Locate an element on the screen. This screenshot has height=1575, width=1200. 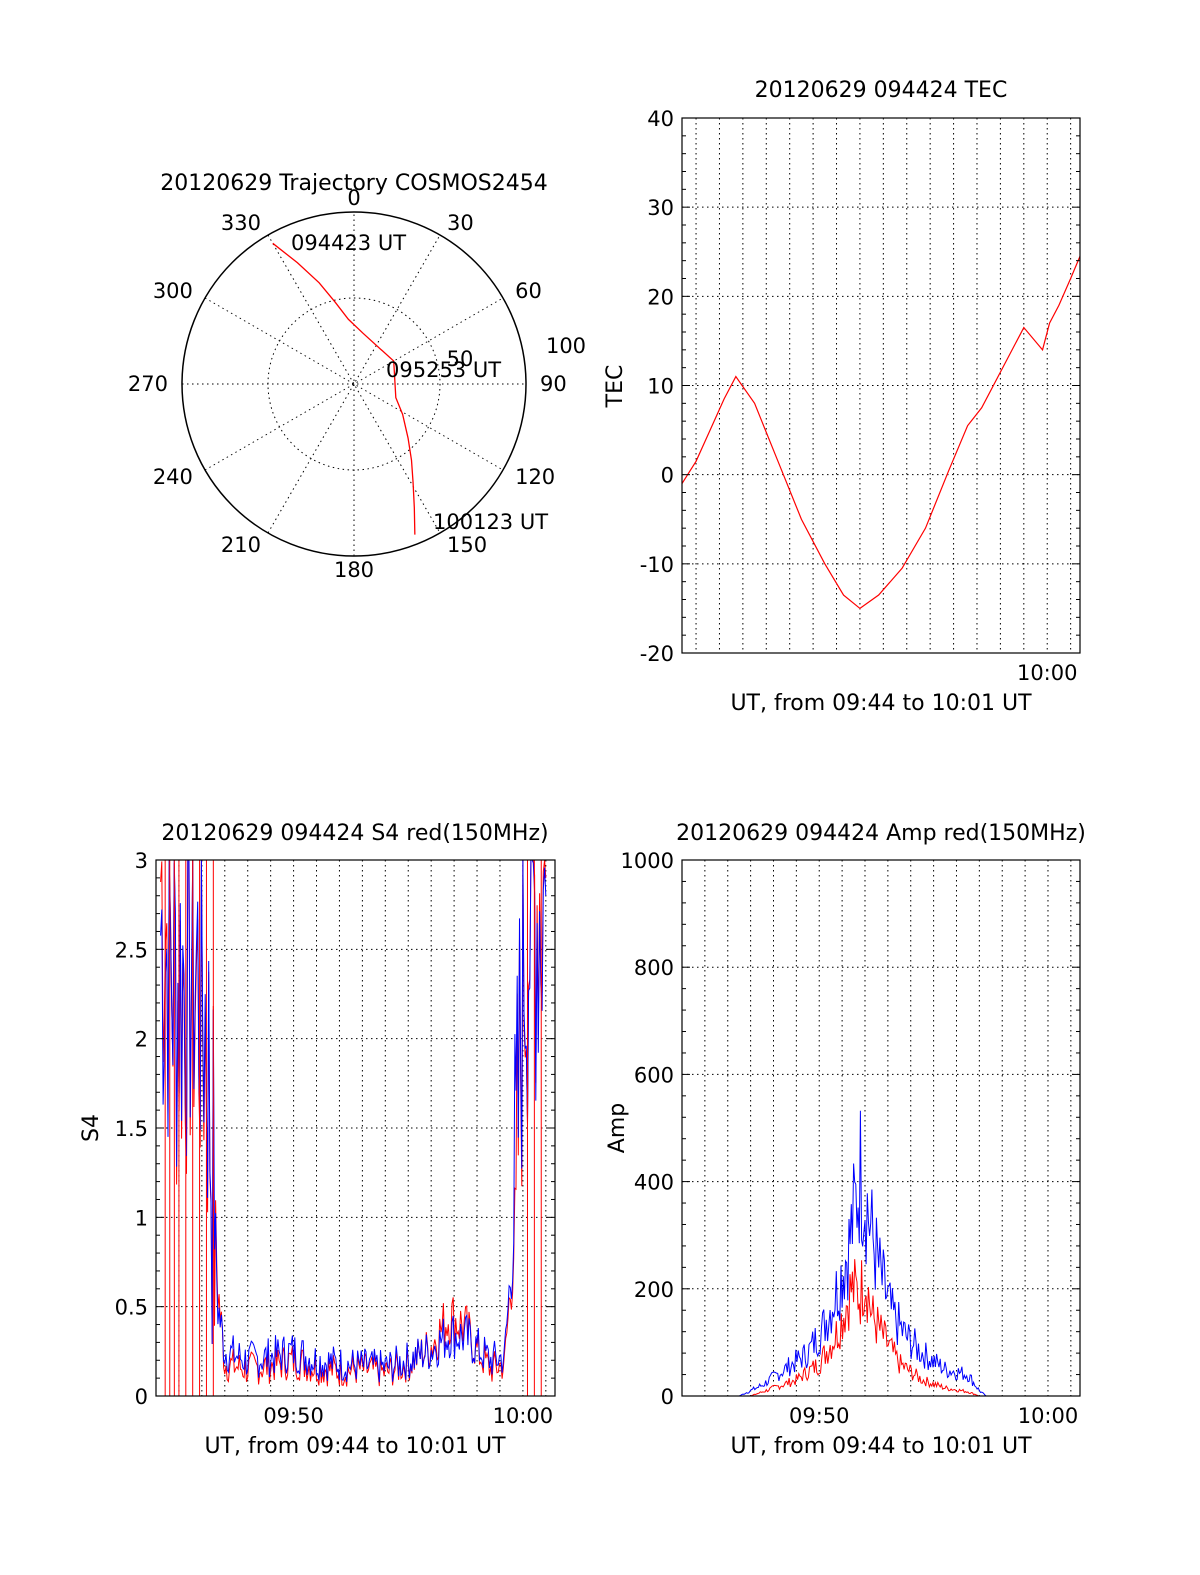
amp-red-line is located at coordinates (881, 1328).